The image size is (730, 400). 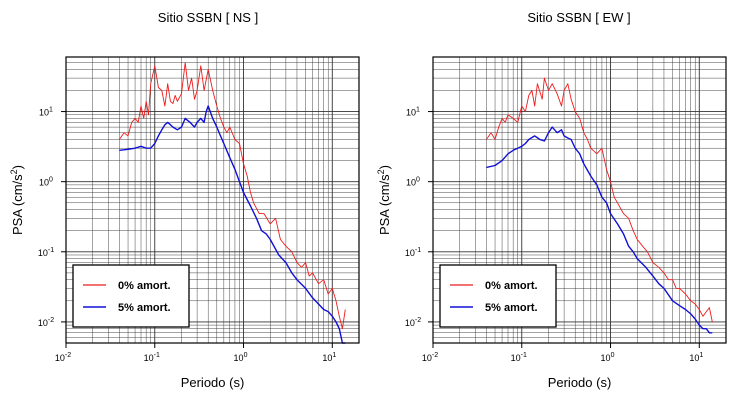 I want to click on chart-title: Sitio SSBN [ EW ], so click(x=578, y=17).